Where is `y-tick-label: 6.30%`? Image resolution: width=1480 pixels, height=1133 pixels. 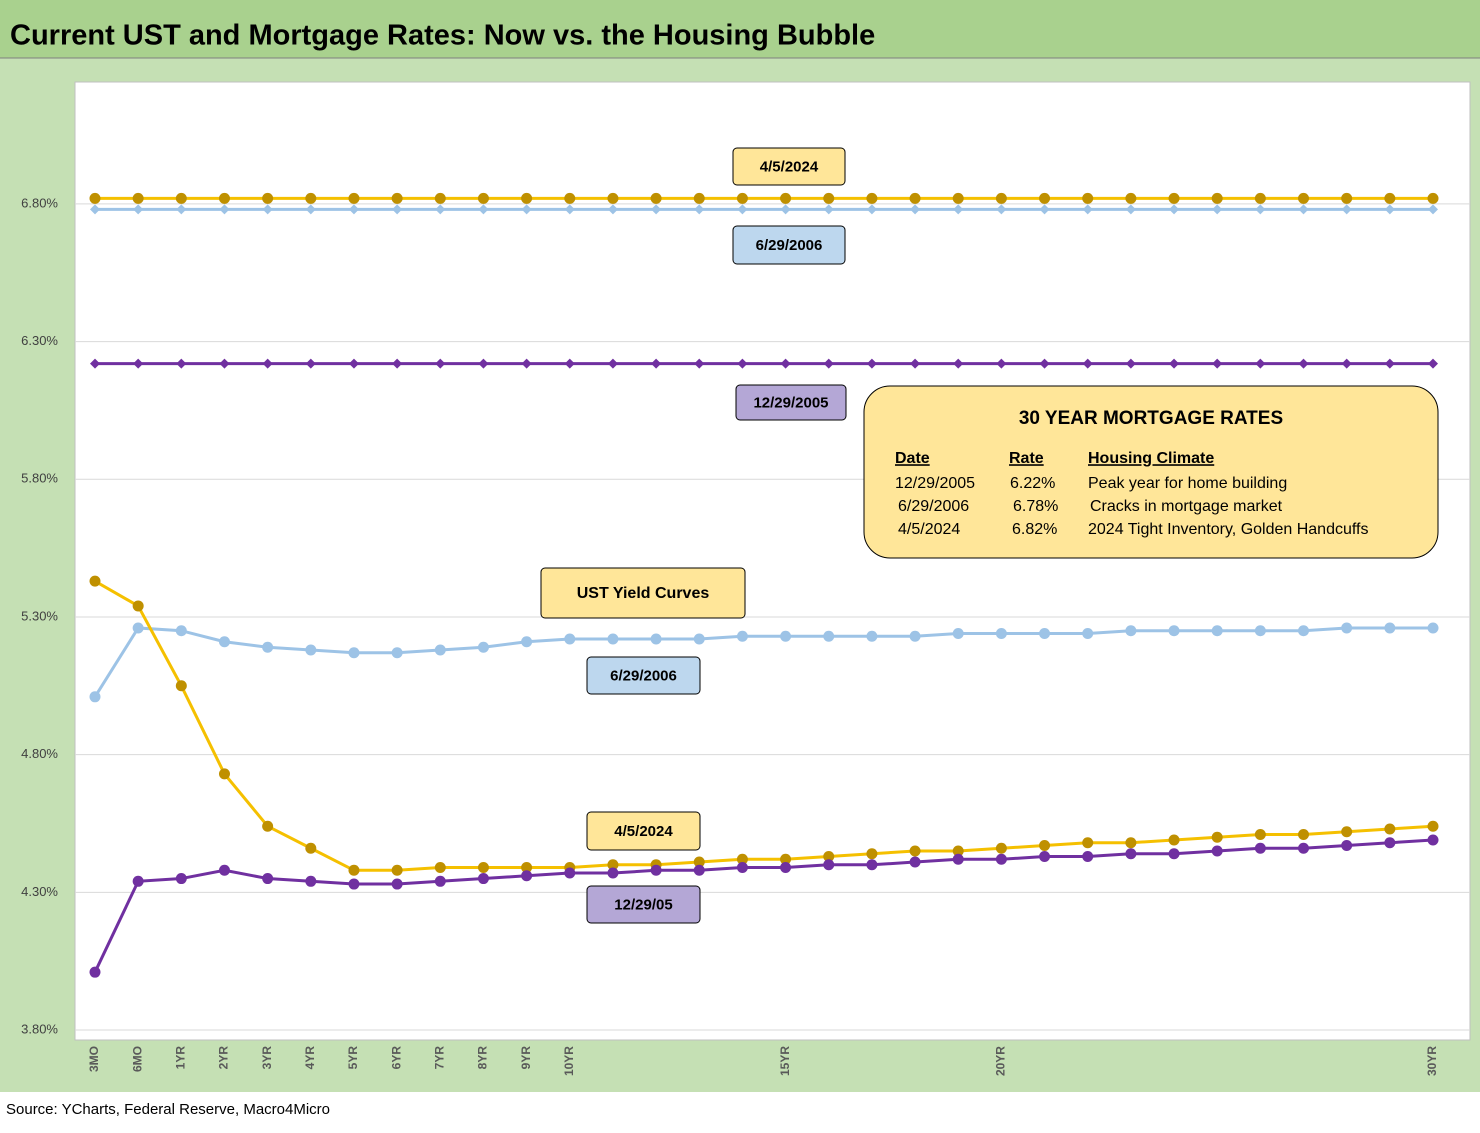 y-tick-label: 6.30% is located at coordinates (39, 340).